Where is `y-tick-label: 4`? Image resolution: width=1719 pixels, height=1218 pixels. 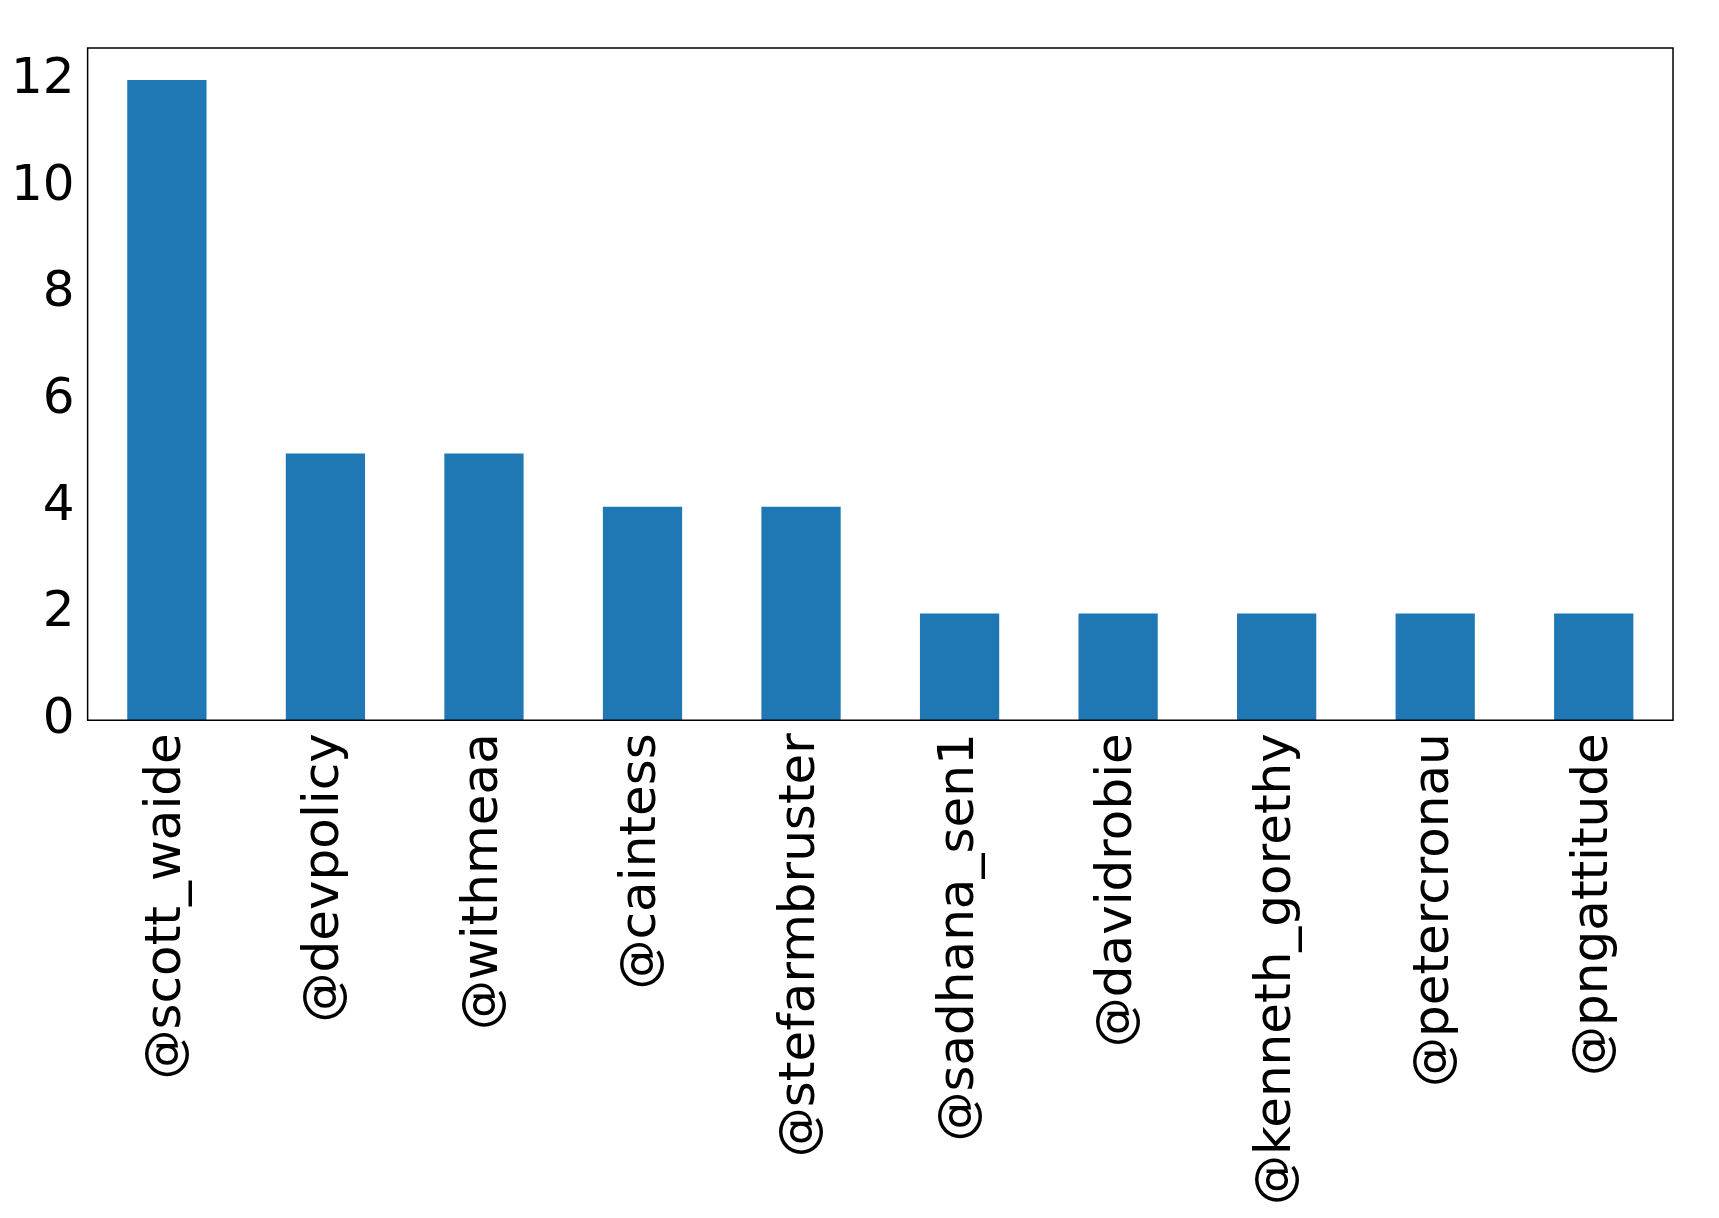 y-tick-label: 4 is located at coordinates (58, 502).